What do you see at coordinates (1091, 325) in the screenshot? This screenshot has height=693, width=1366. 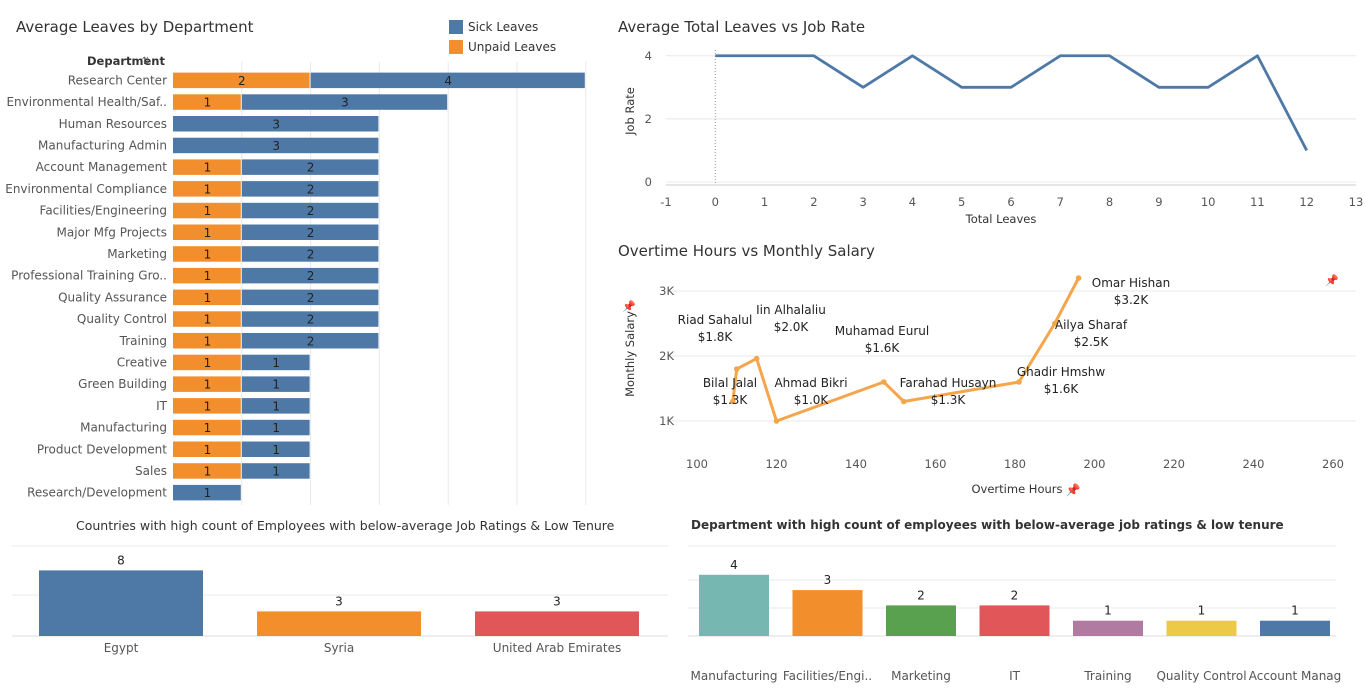 I see `overtime-point-name: Ailya Sharaf` at bounding box center [1091, 325].